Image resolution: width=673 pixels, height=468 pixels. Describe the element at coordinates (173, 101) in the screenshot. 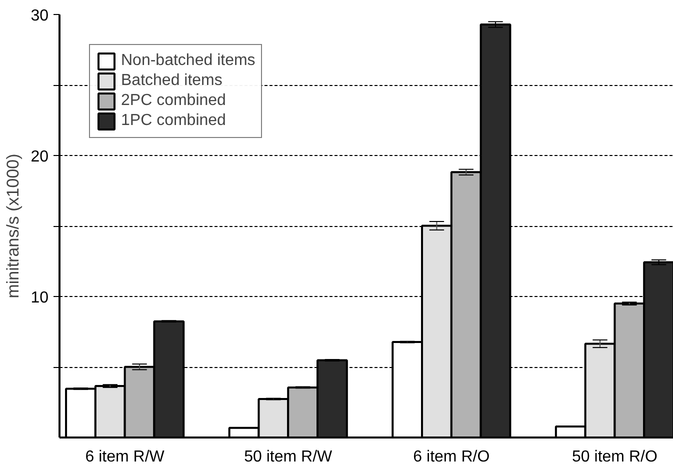

I see `legend-label: 2PC combined` at that location.